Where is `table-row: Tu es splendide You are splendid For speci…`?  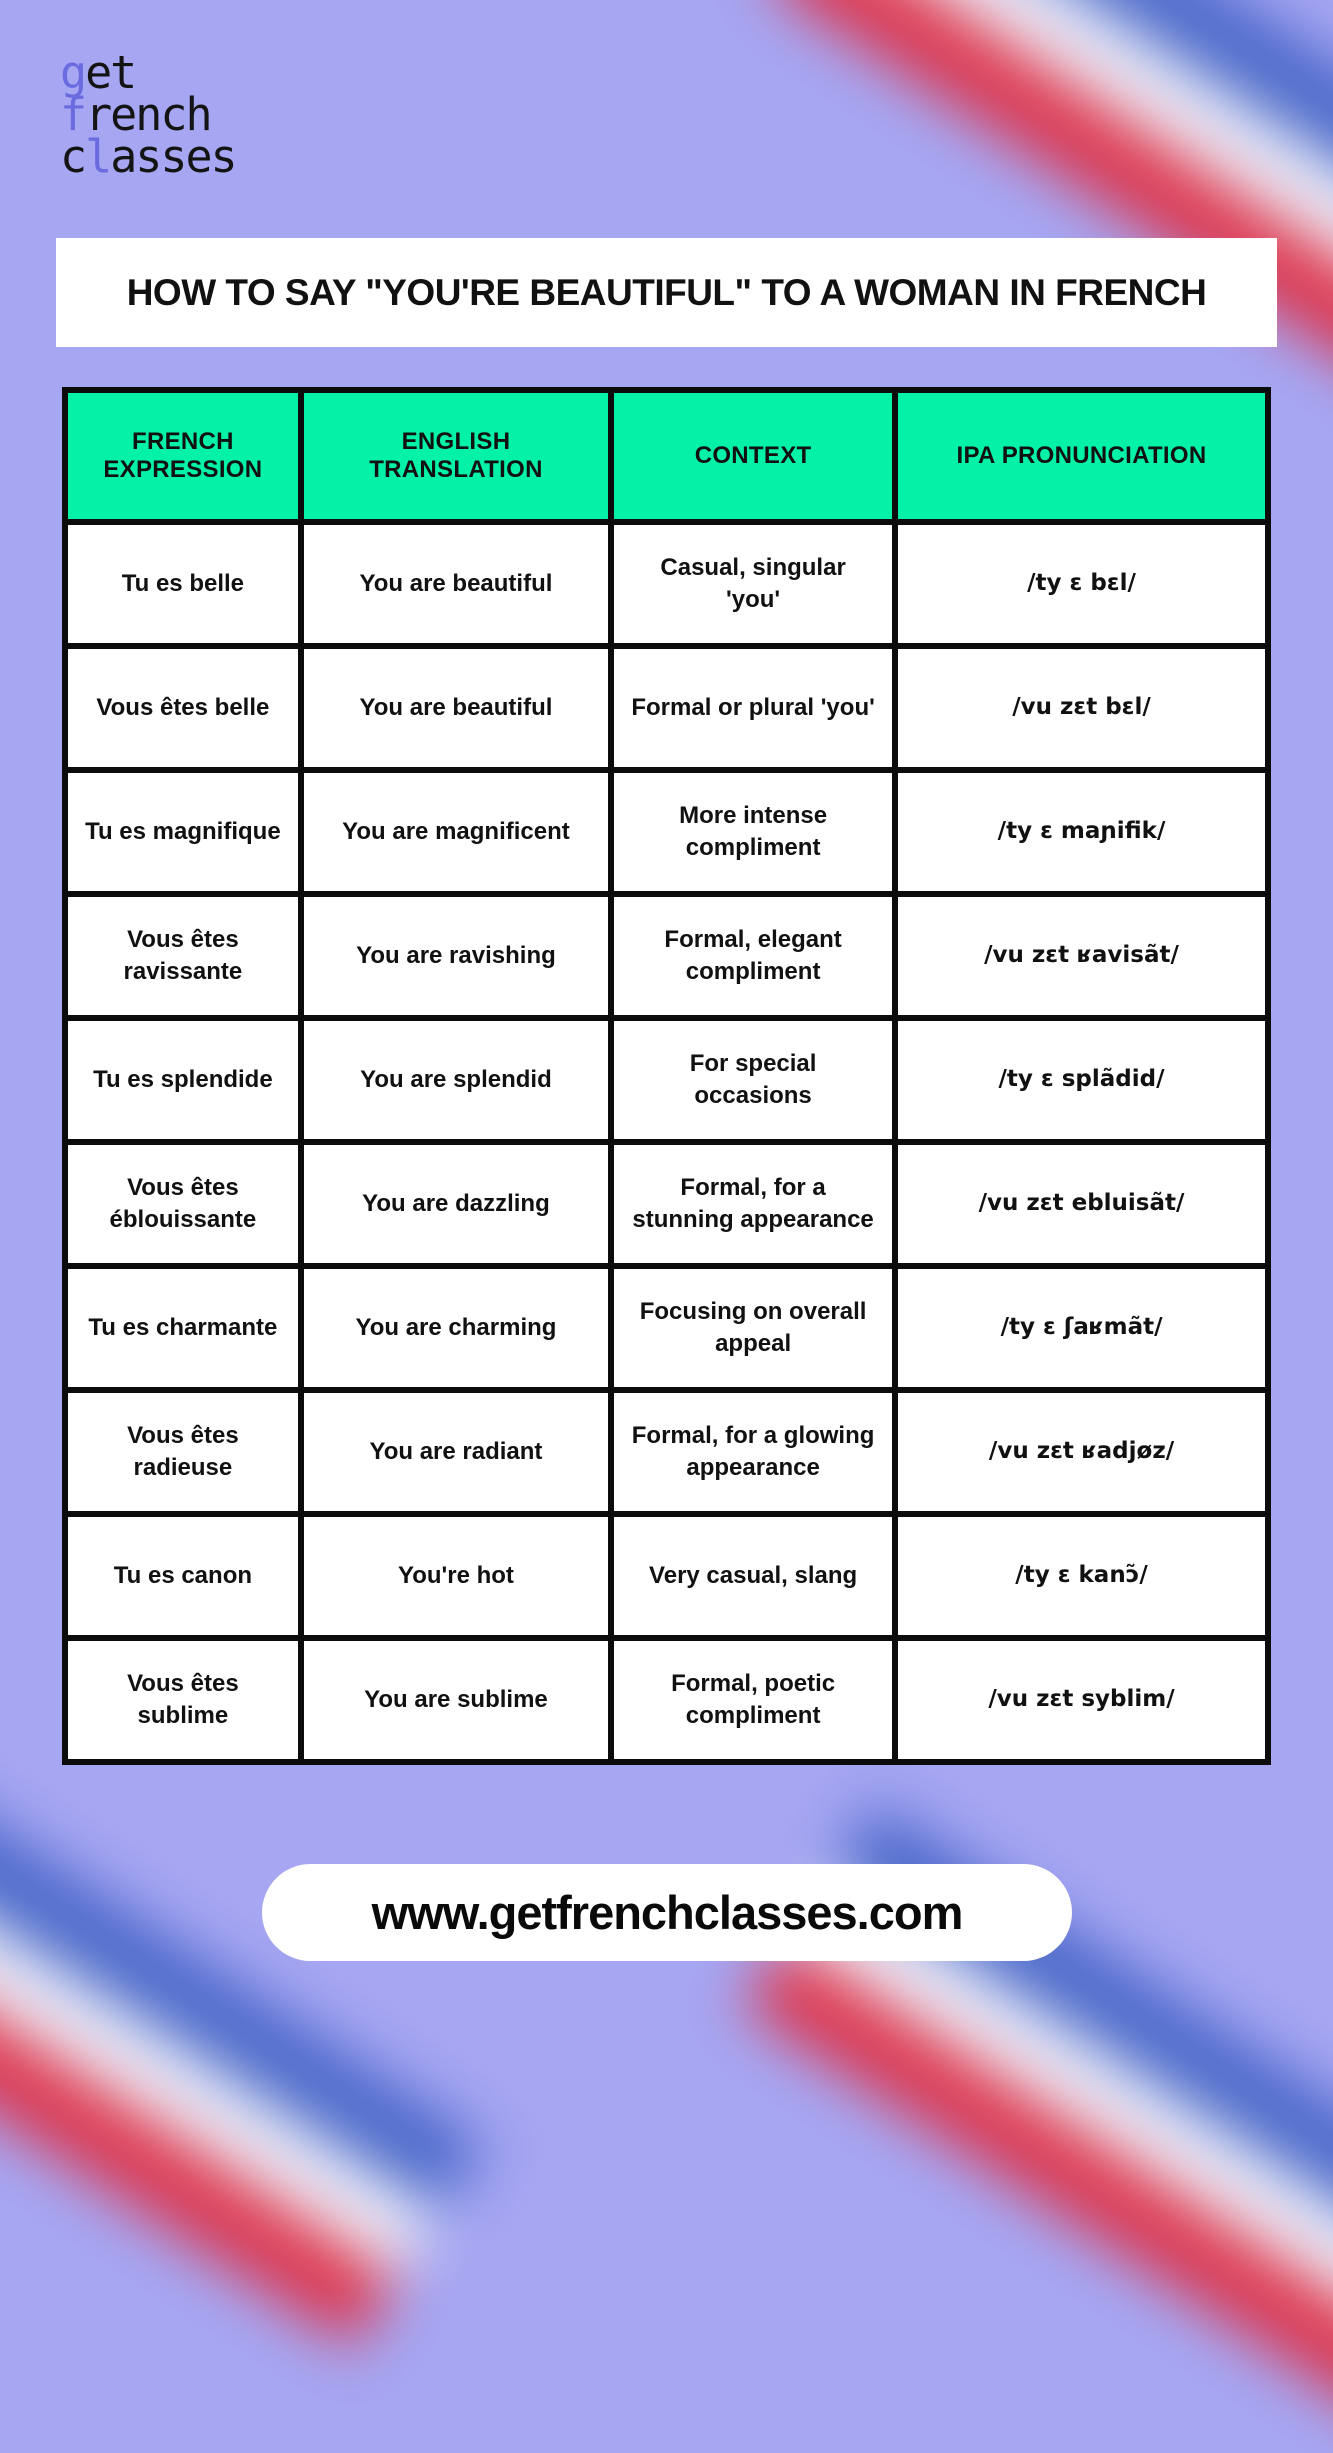 table-row: Tu es splendide You are splendid For speci… is located at coordinates (666, 1080).